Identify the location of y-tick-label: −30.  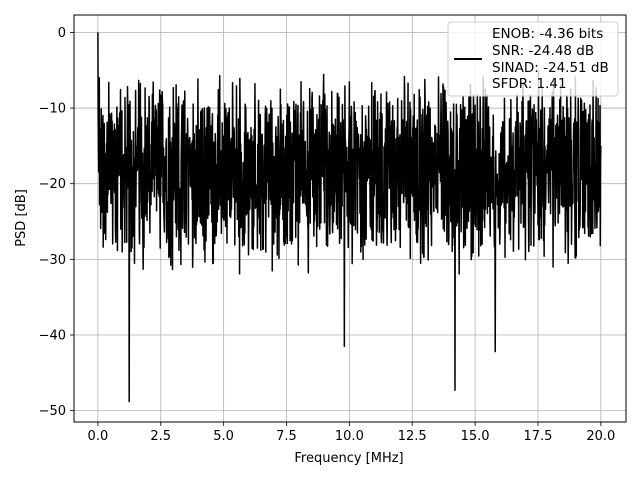
(52, 260).